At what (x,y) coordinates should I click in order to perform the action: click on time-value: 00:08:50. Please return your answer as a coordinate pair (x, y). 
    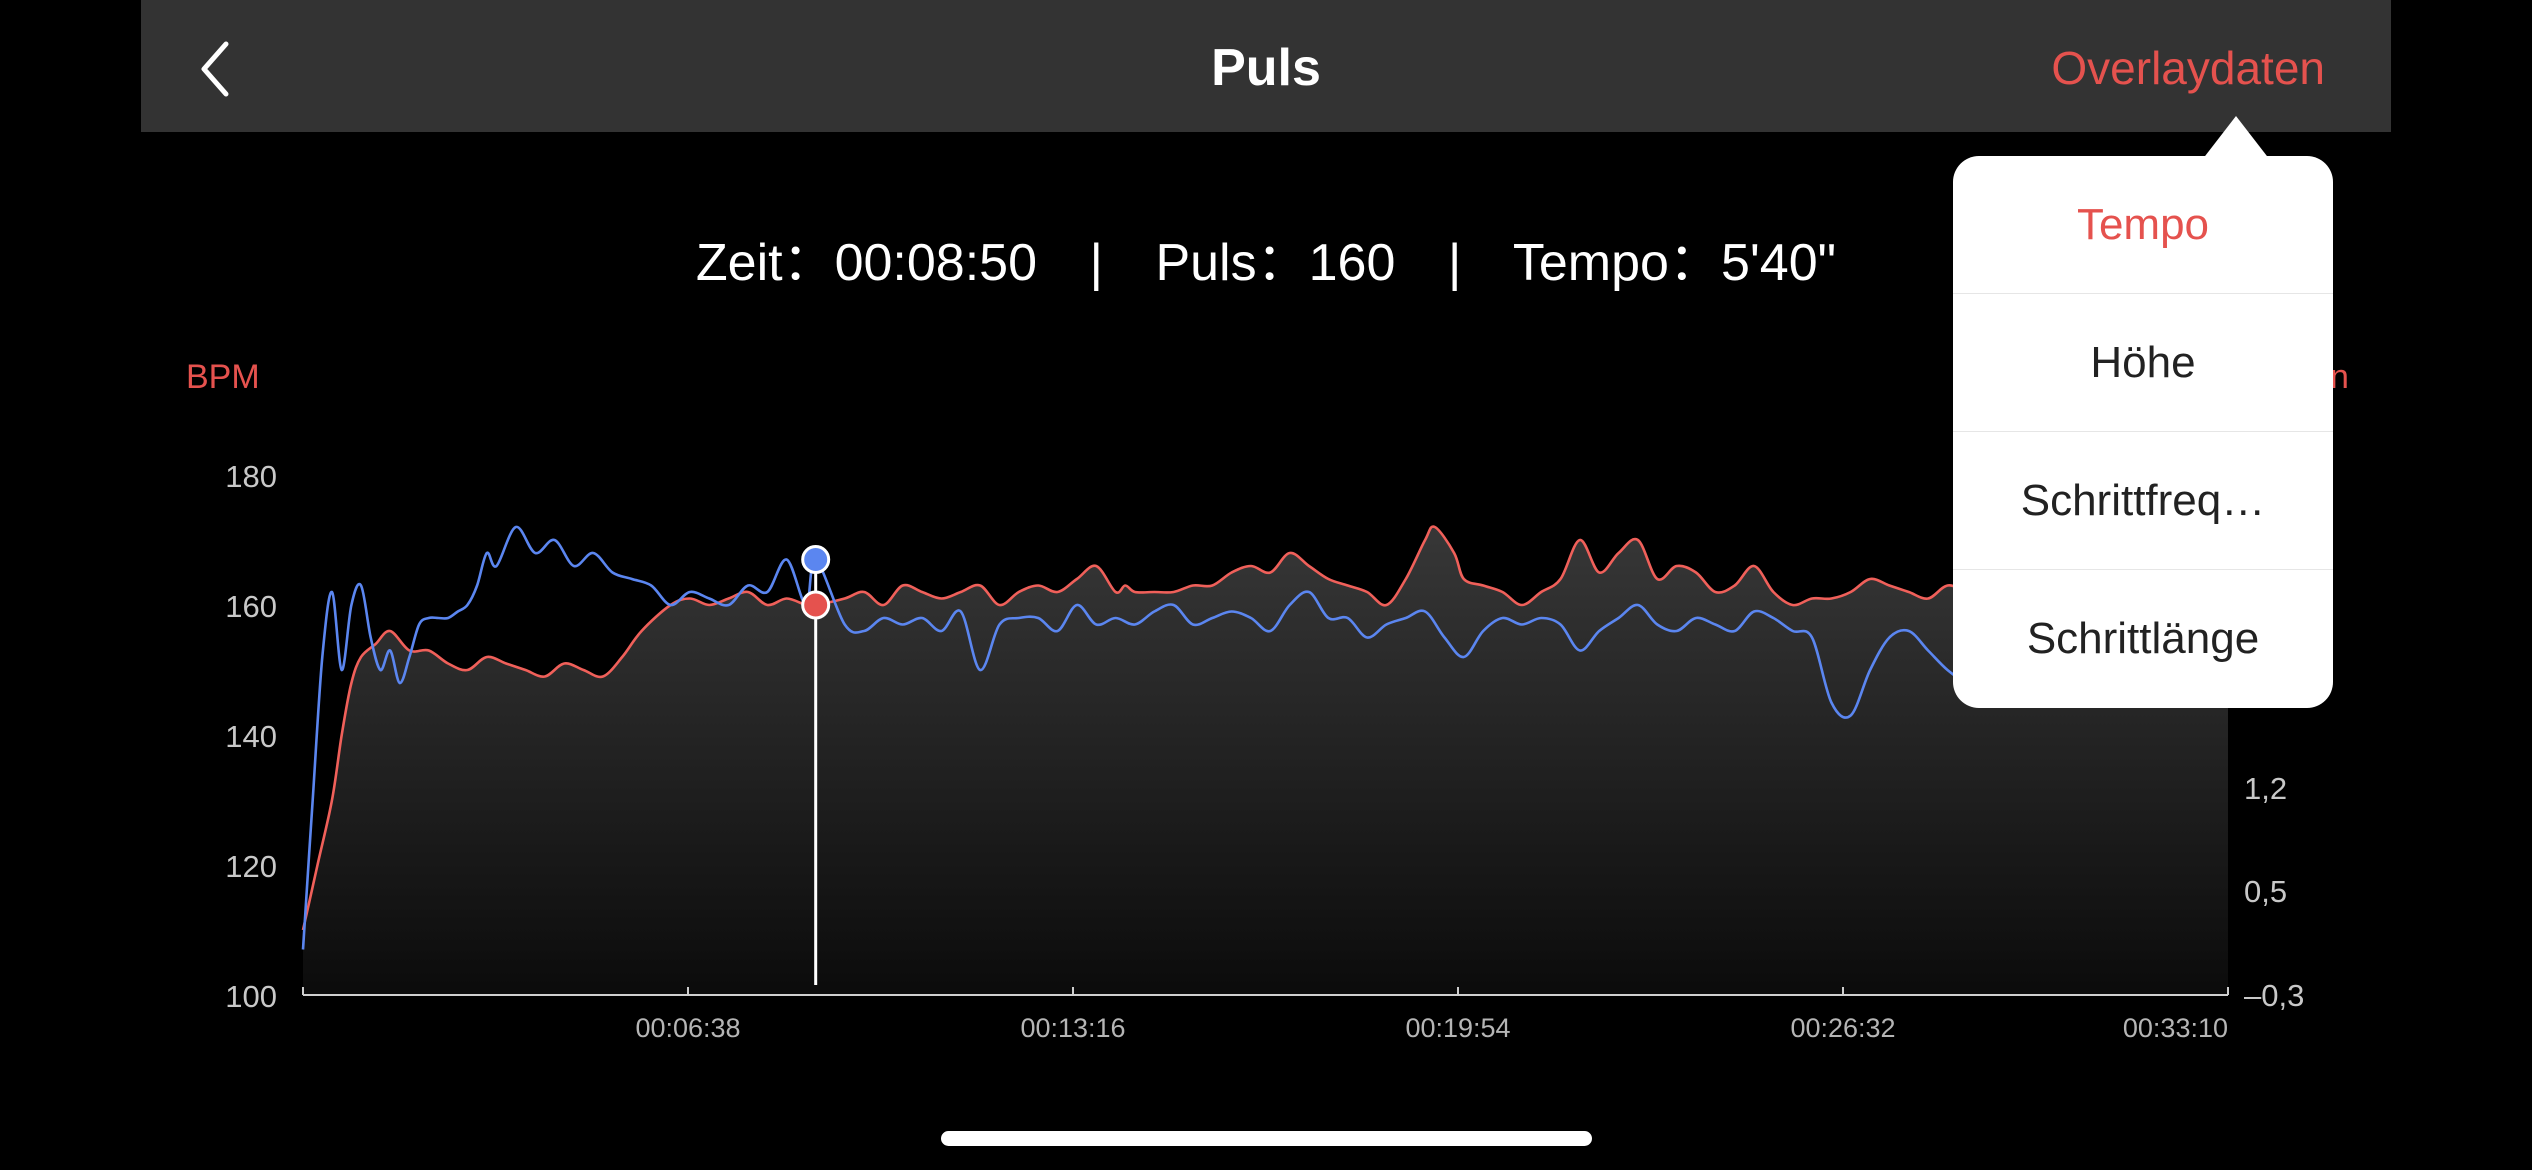
    Looking at the image, I should click on (936, 263).